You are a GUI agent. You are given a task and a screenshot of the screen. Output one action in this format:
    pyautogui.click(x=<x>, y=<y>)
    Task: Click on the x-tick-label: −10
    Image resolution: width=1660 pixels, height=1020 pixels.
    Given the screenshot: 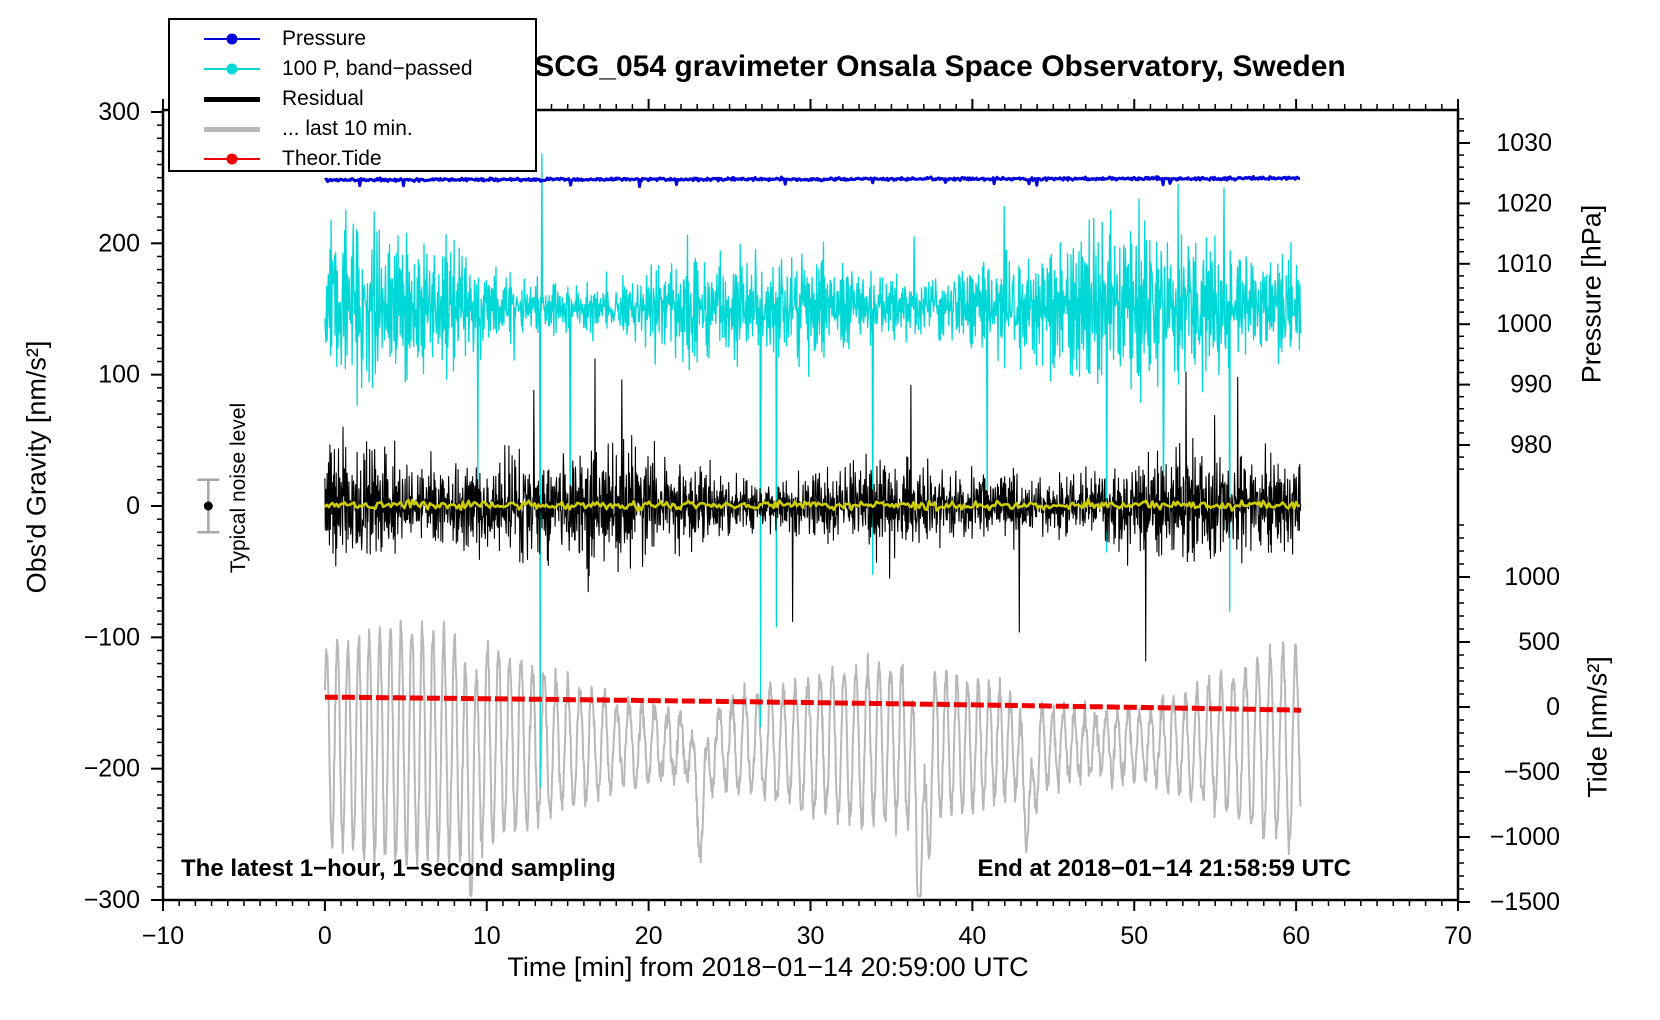 What is the action you would take?
    pyautogui.click(x=163, y=936)
    